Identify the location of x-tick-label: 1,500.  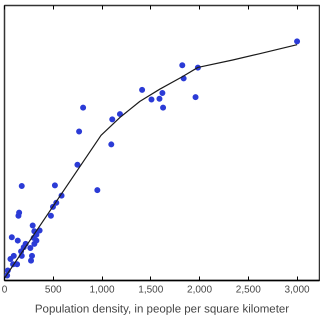
(151, 290).